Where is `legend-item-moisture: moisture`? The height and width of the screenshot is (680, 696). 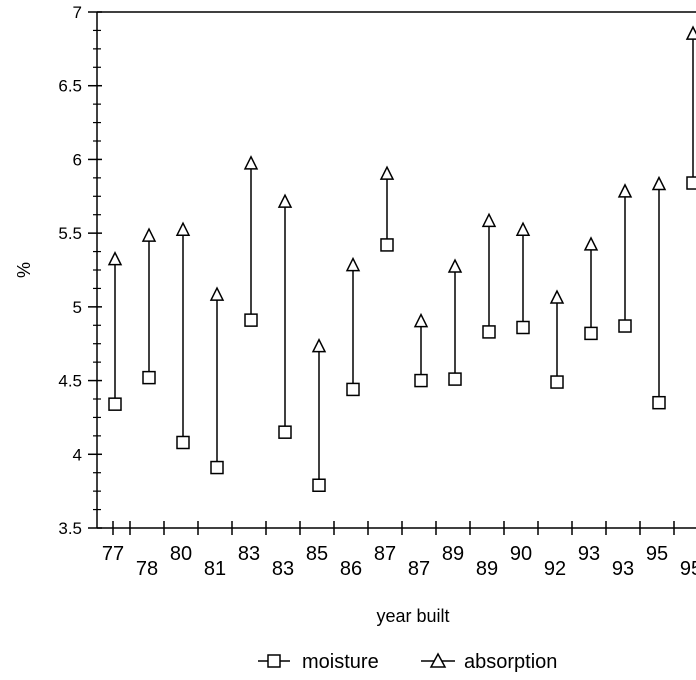
legend-item-moisture: moisture is located at coordinates (318, 662).